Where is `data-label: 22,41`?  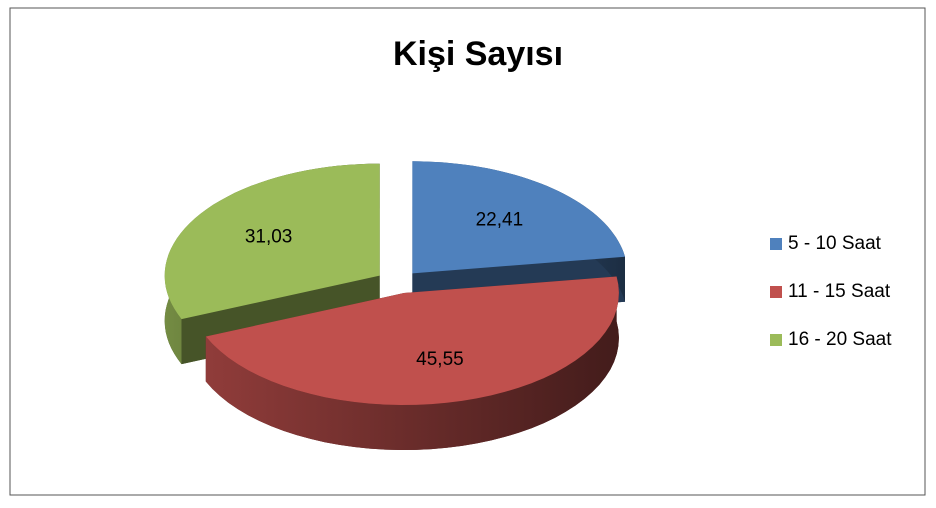 data-label: 22,41 is located at coordinates (500, 220).